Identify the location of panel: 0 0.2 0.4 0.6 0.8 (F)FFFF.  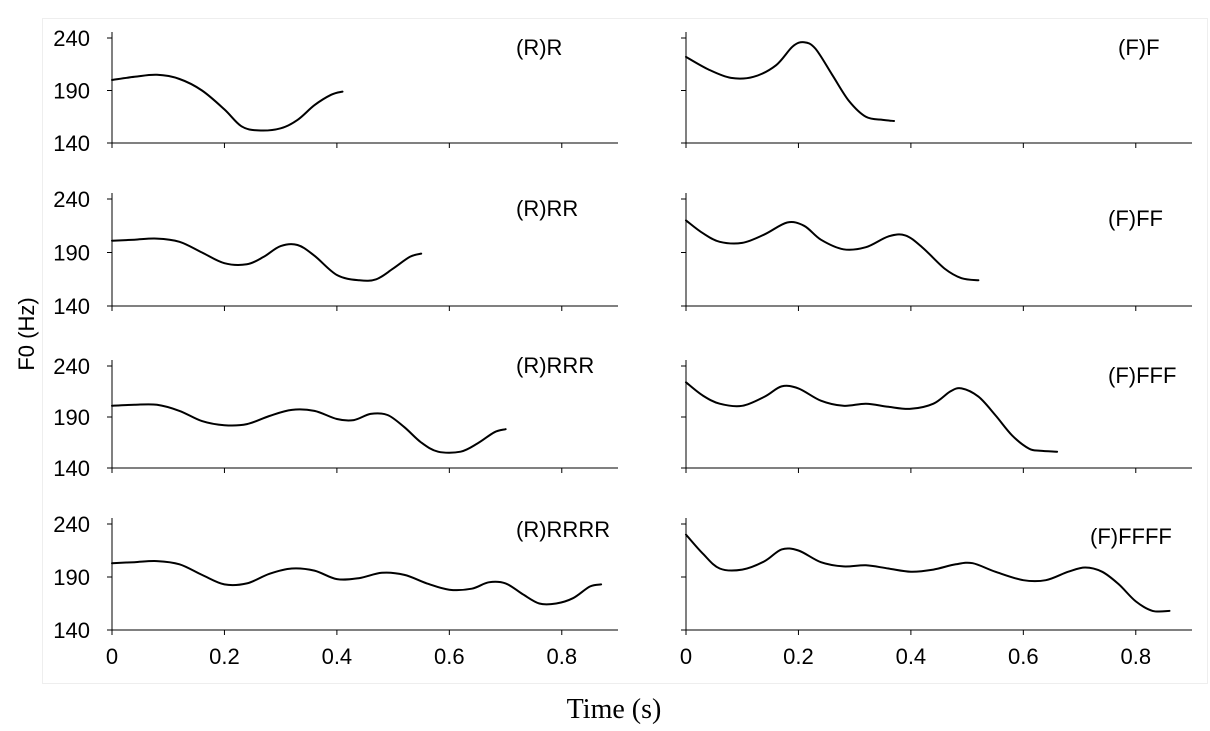
(936, 593).